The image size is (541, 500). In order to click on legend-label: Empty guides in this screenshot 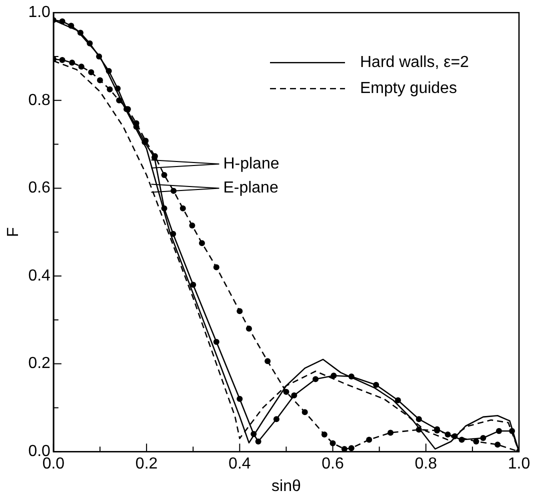, I will do `click(408, 89)`.